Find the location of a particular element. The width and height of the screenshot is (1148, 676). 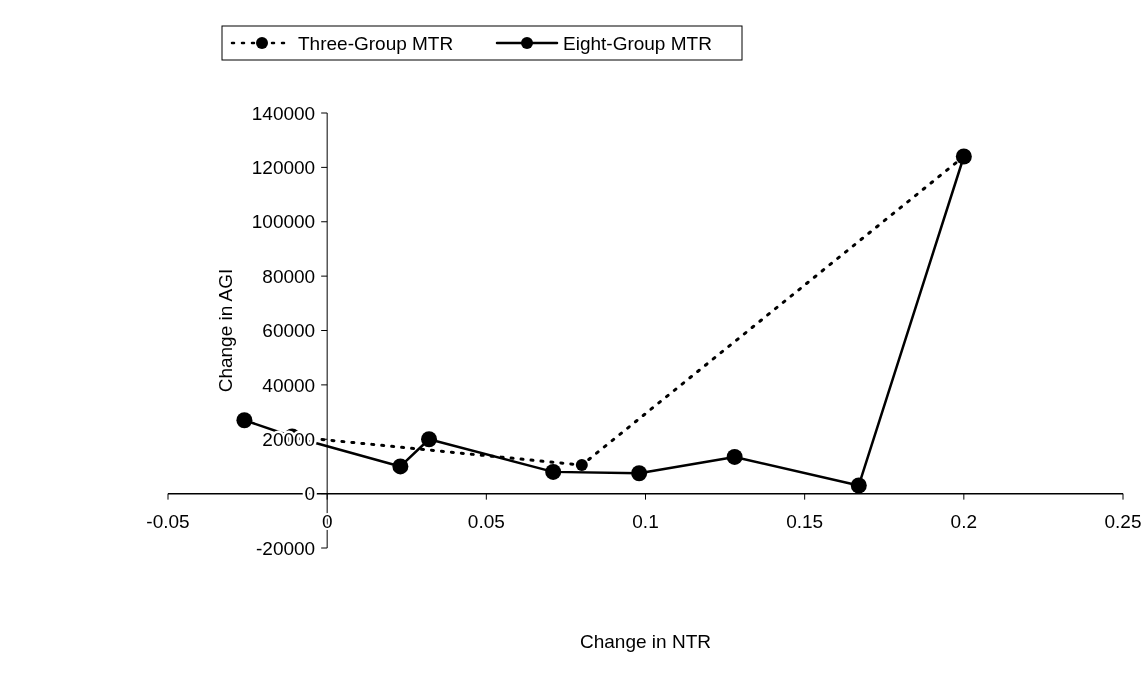

legend-label: Eight-Group MTR is located at coordinates (637, 43).